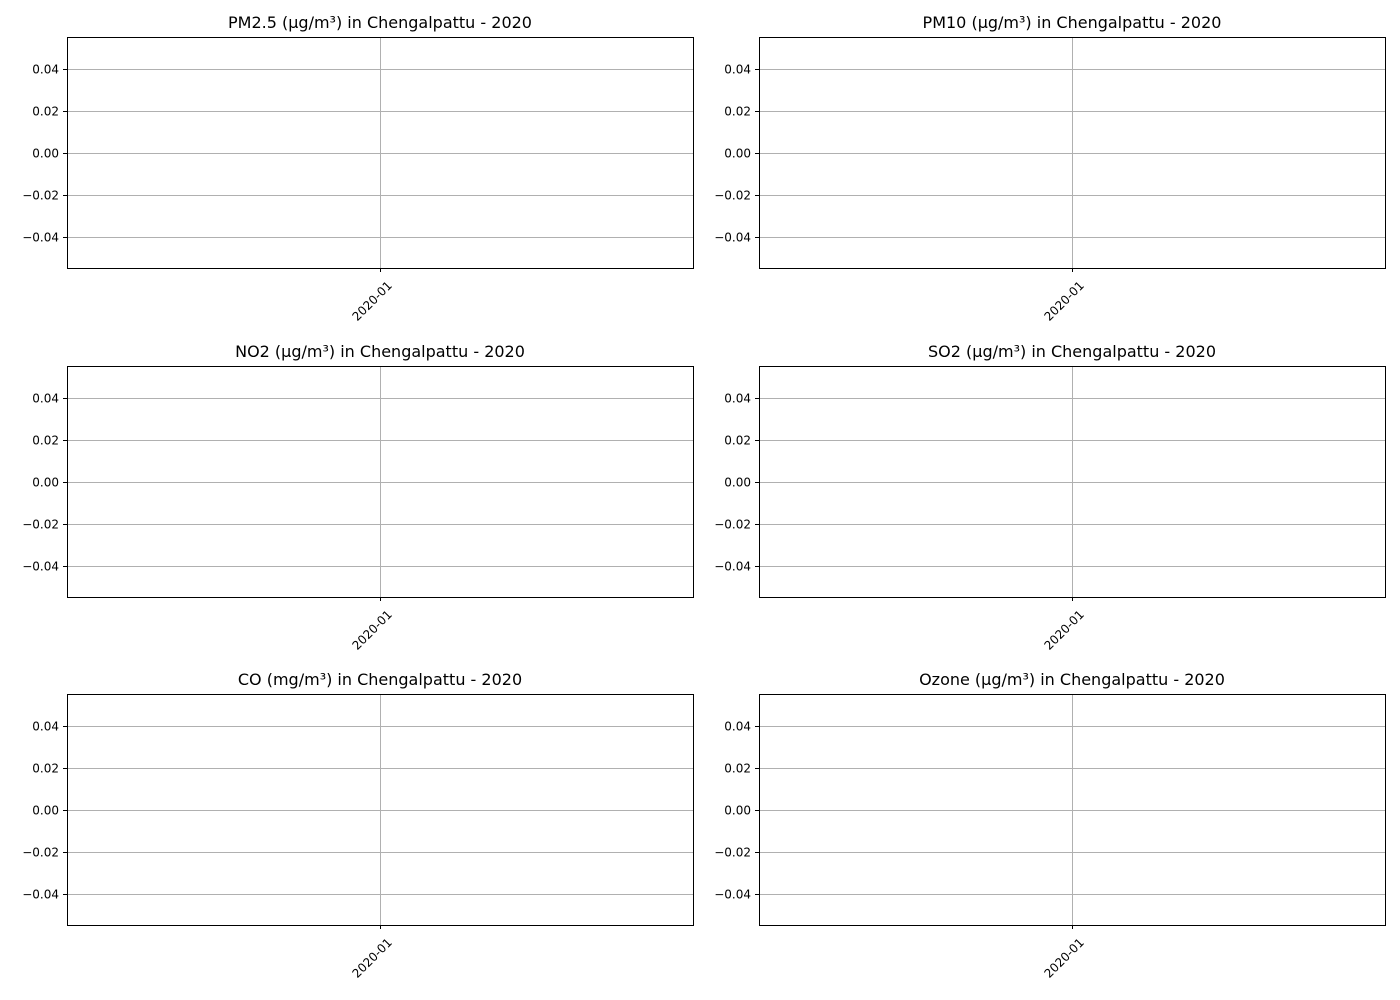 This screenshot has height=1000, width=1400. I want to click on chart-title: SO2 (µg/m³) in Chengalpattu - 2020, so click(1072, 351).